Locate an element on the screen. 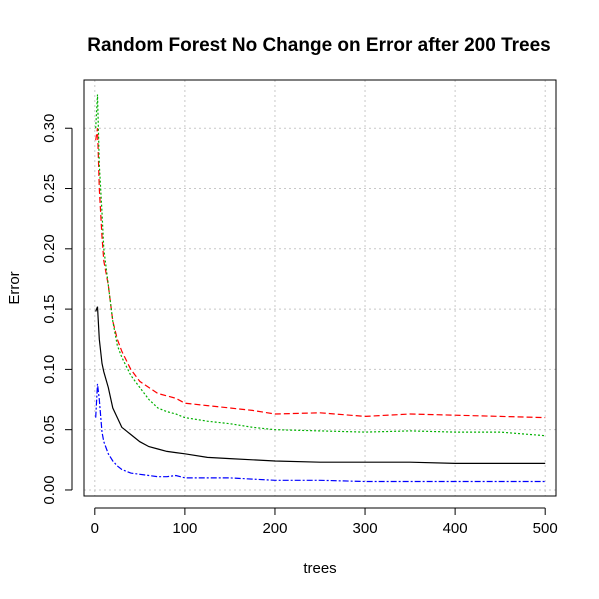 The width and height of the screenshot is (599, 599). x-tick-label-2: 200 is located at coordinates (274, 528).